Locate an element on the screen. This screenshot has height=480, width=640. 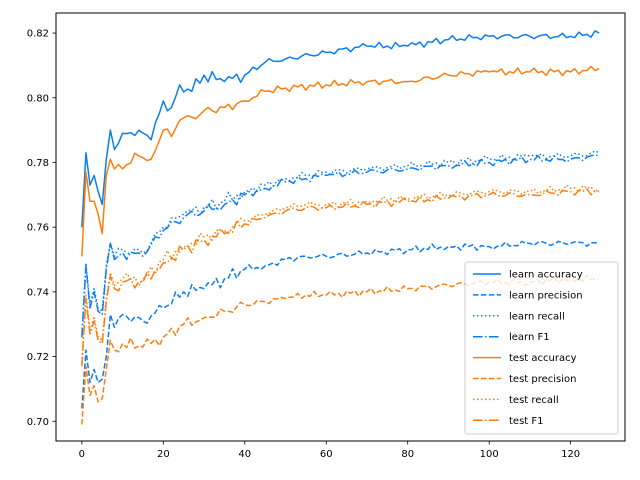
legend-box is located at coordinates (541, 348).